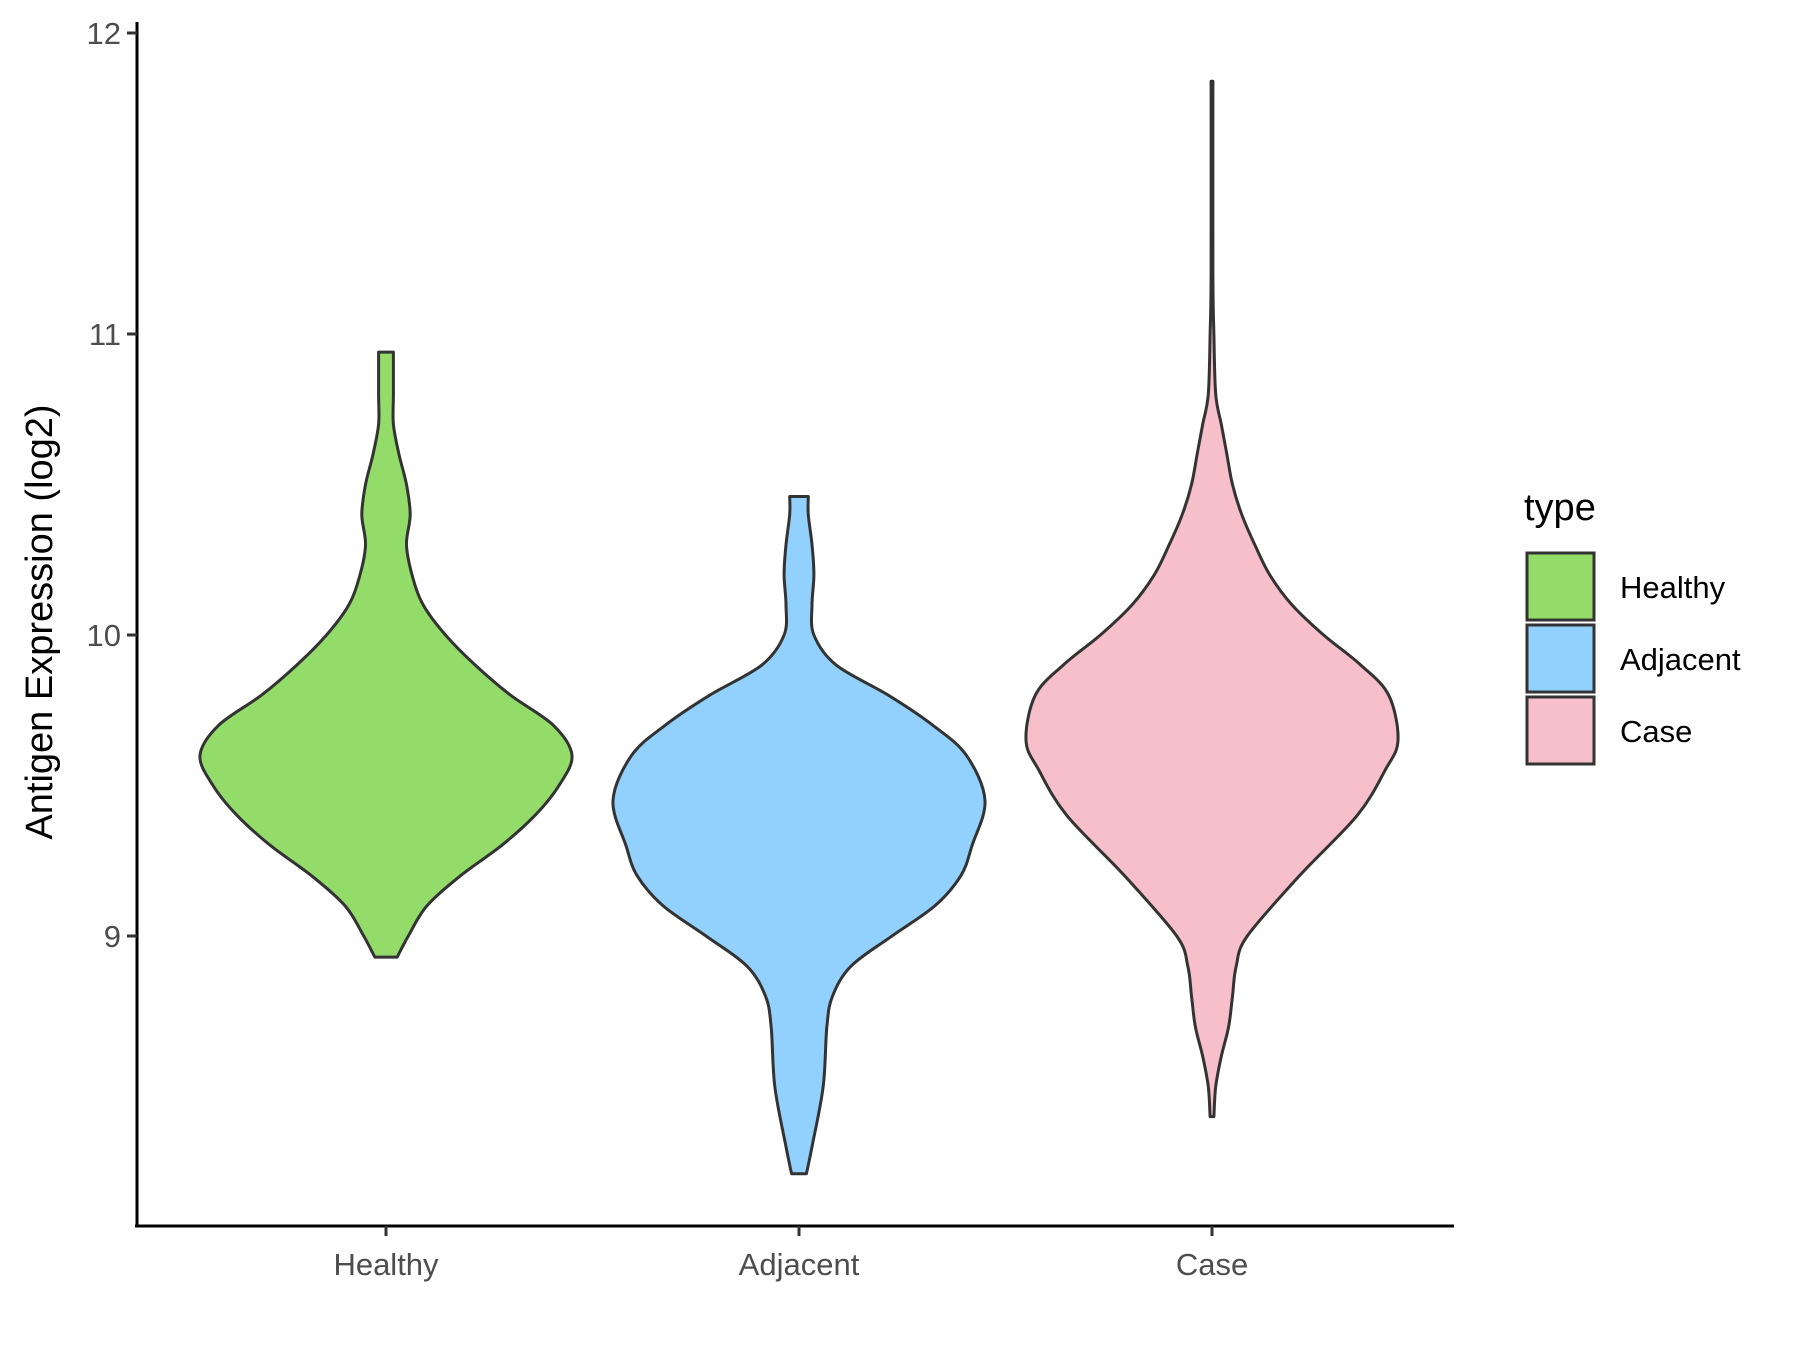  I want to click on y-tick-label: 9, so click(112, 936).